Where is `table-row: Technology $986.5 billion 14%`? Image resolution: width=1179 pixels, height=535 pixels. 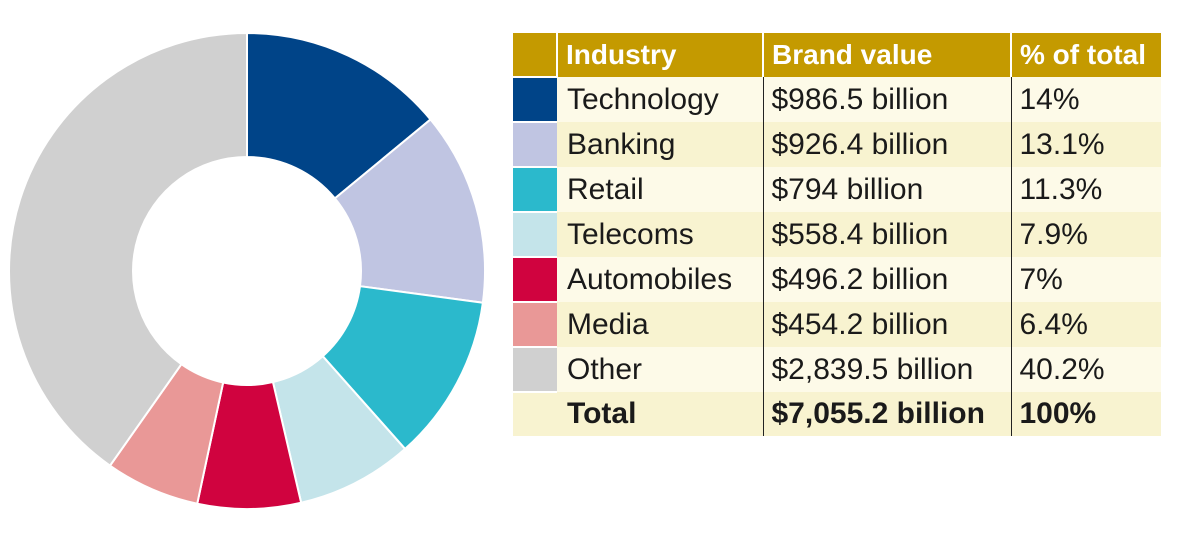
table-row: Technology $986.5 billion 14% is located at coordinates (837, 99).